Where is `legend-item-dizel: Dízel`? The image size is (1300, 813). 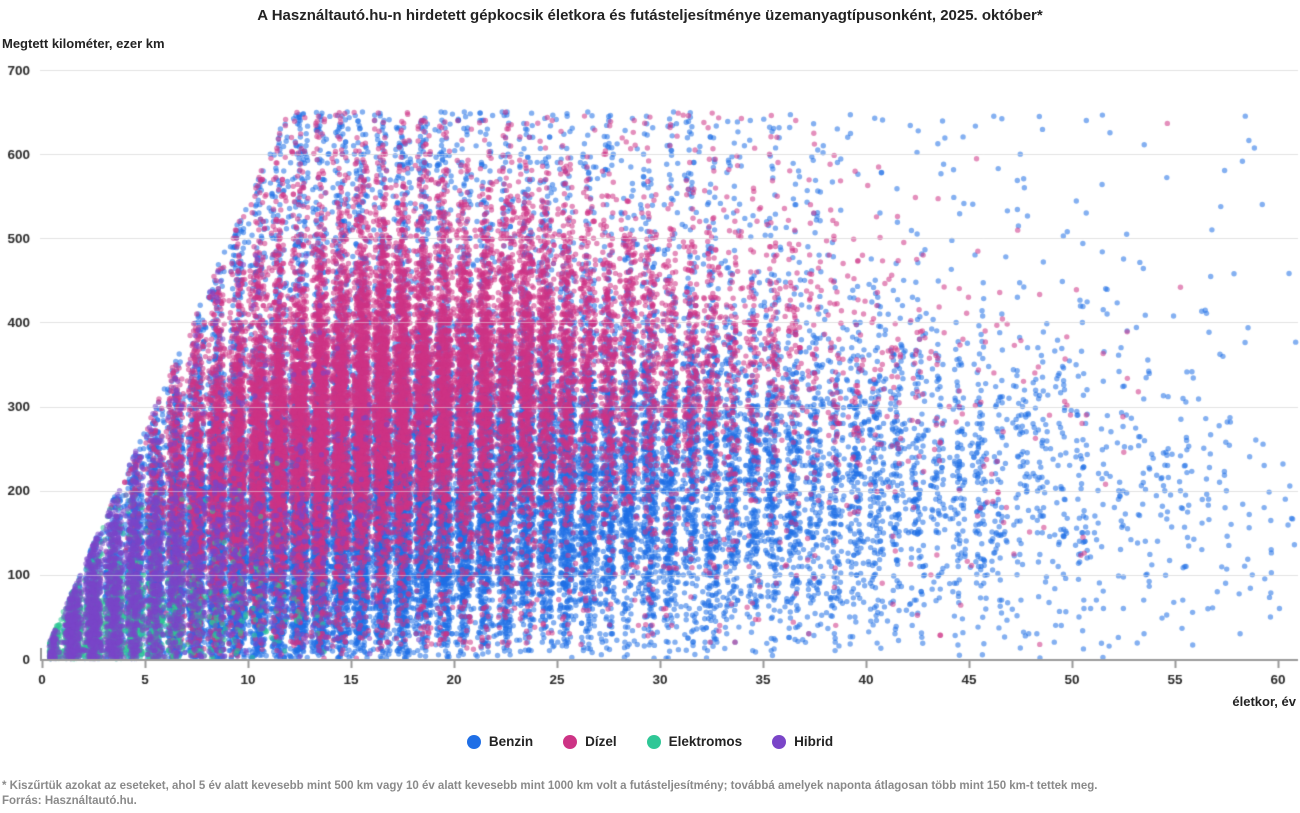 legend-item-dizel: Dízel is located at coordinates (590, 741).